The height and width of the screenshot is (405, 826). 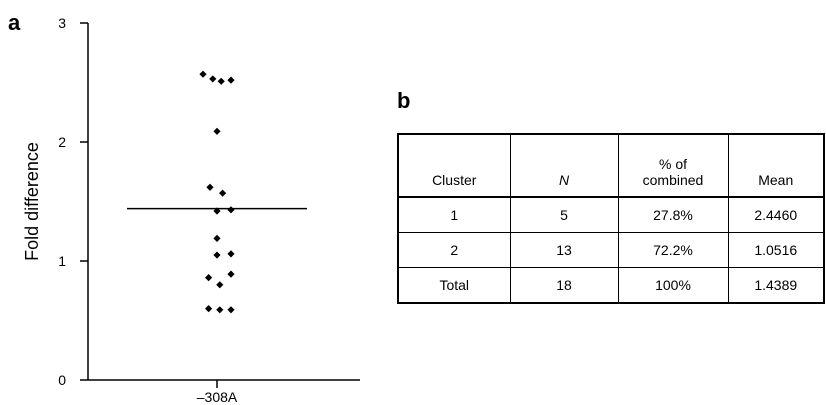 I want to click on table-row: Total 18 100% 1.4389, so click(x=611, y=285).